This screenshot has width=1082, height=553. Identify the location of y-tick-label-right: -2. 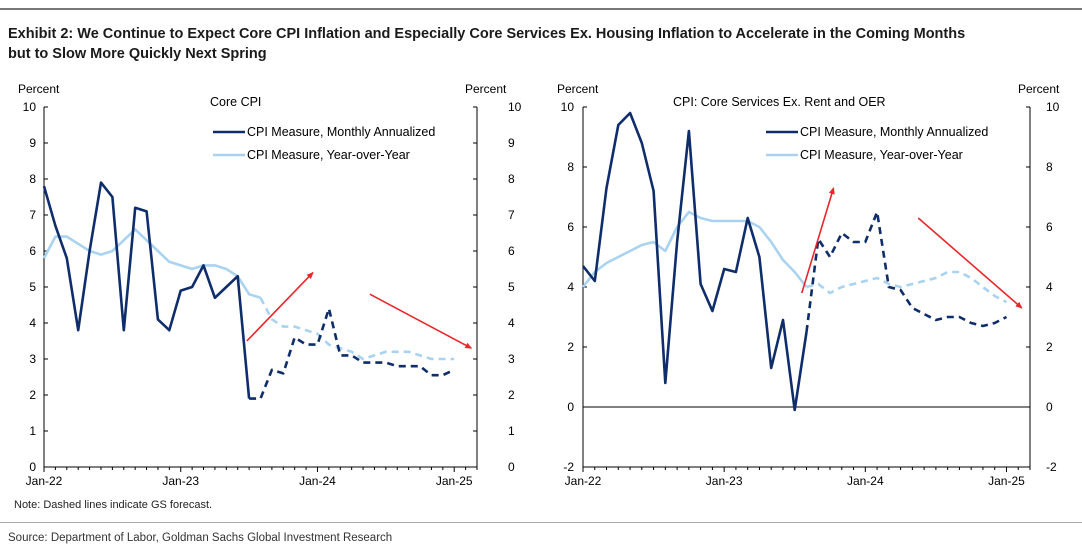
(1051, 467).